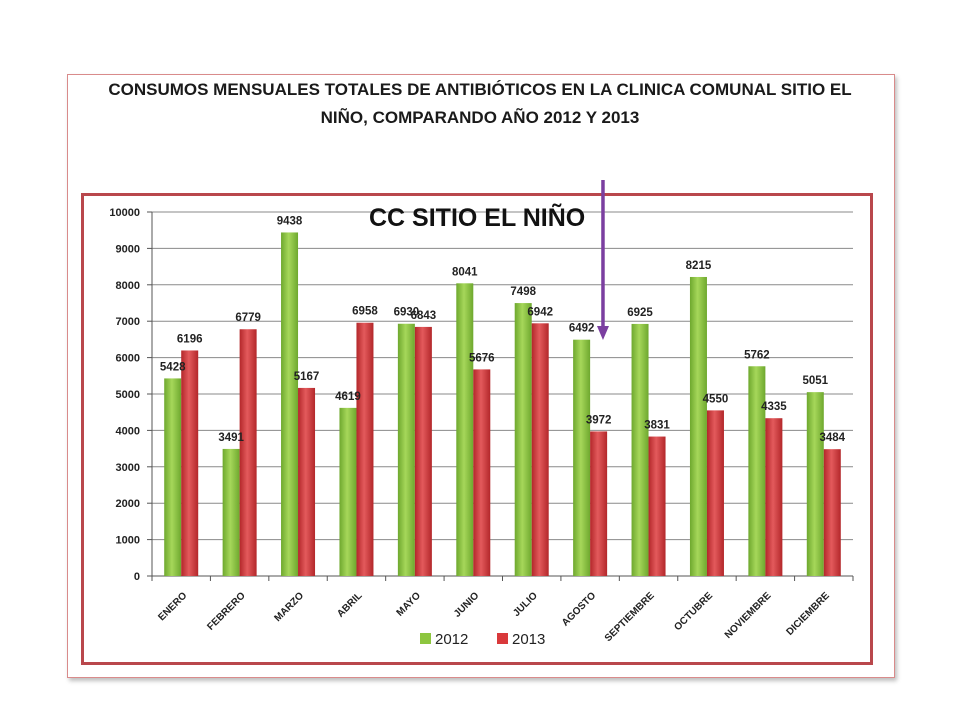 The width and height of the screenshot is (960, 720). What do you see at coordinates (173, 477) in the screenshot?
I see `bar-2012-enero` at bounding box center [173, 477].